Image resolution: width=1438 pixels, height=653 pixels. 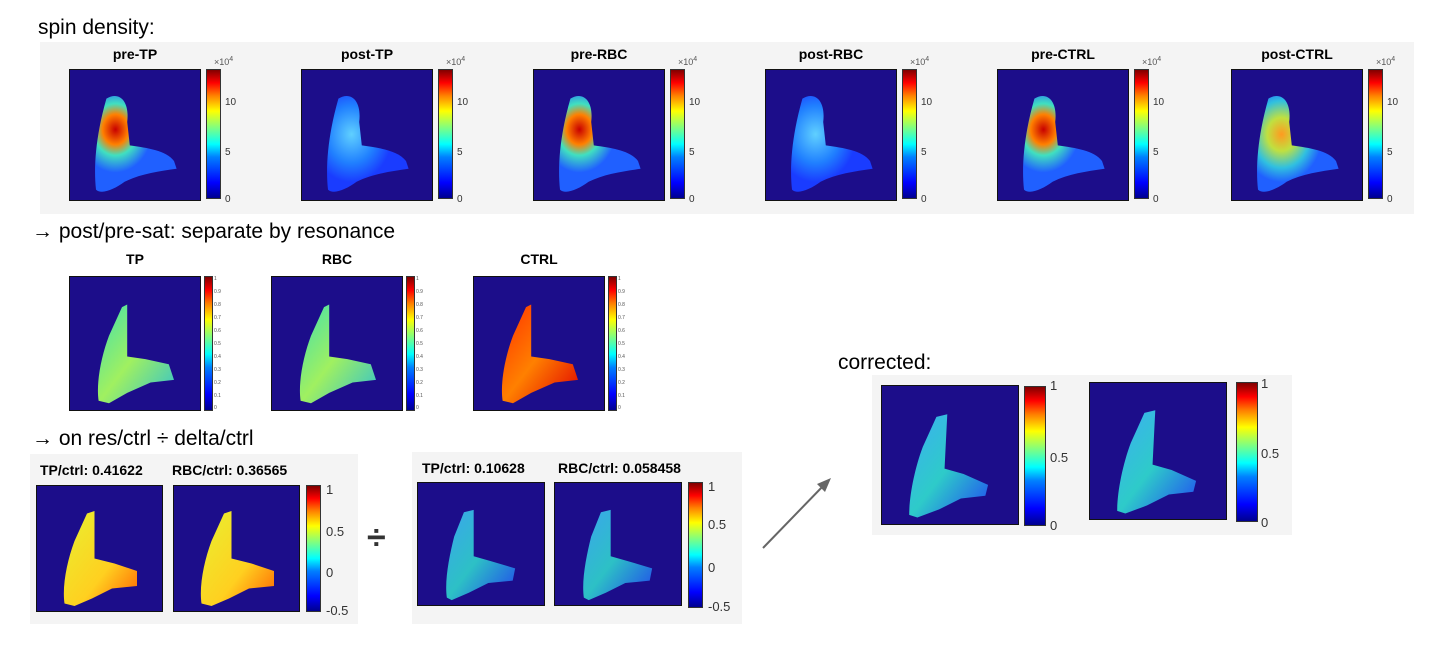 What do you see at coordinates (1035, 456) in the screenshot?
I see `colorbar-corrected-tp` at bounding box center [1035, 456].